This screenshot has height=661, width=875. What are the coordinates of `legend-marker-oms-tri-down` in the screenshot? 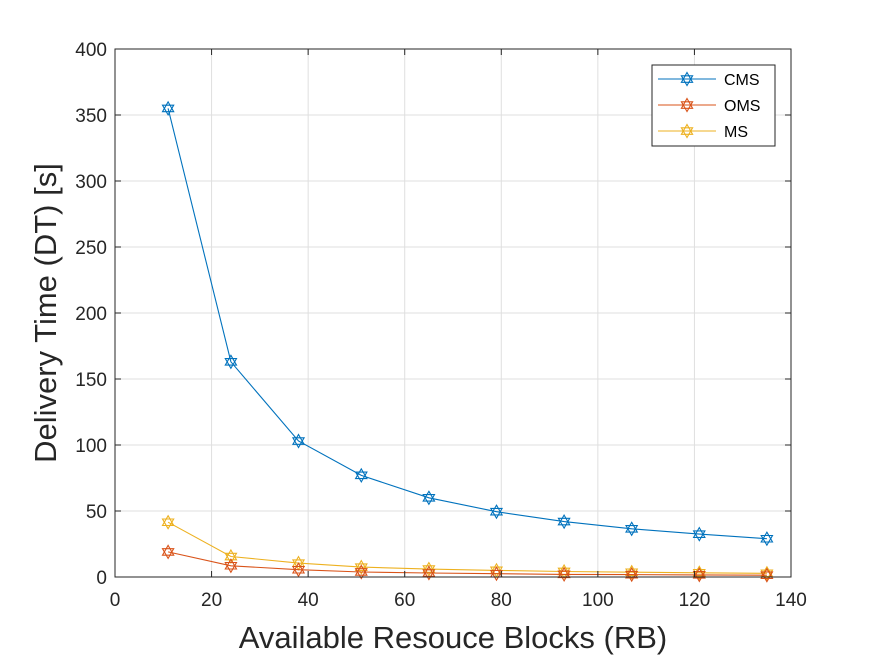 It's located at (687, 107).